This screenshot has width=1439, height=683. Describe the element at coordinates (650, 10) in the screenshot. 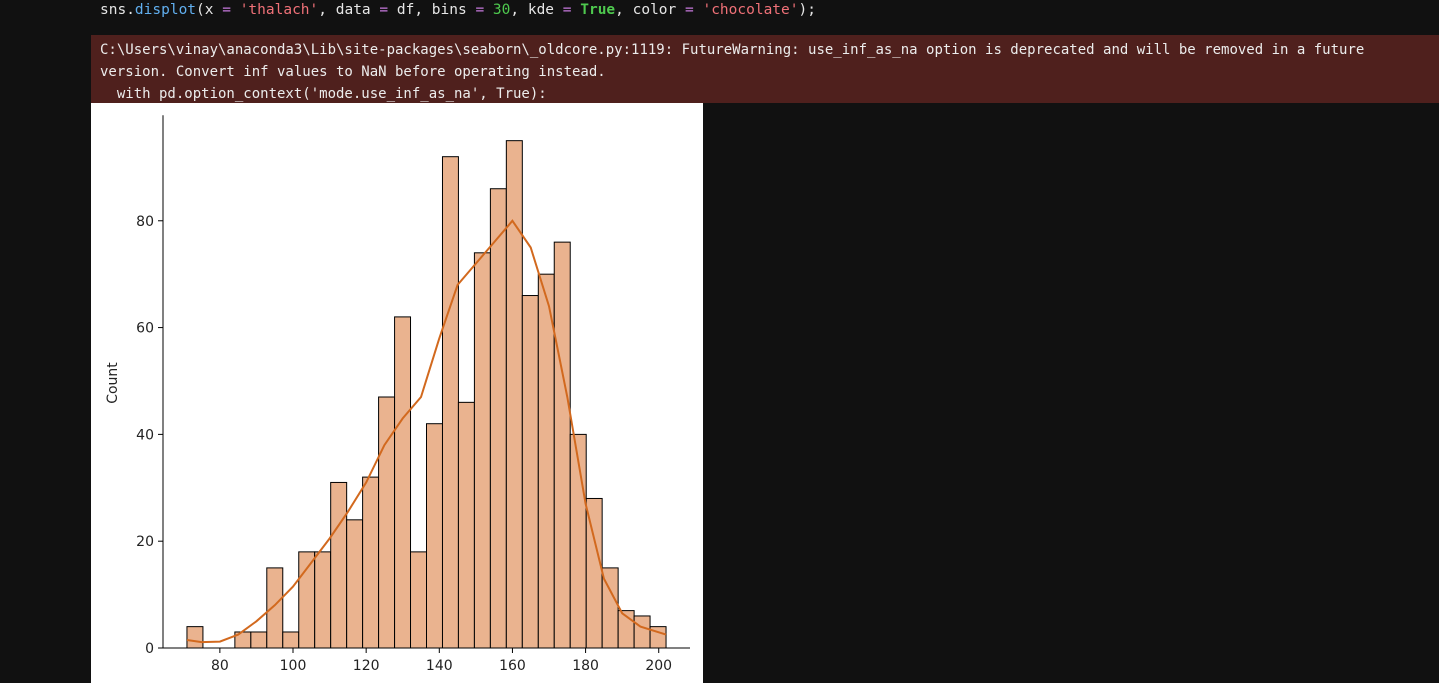

I see `code-token: , color` at that location.